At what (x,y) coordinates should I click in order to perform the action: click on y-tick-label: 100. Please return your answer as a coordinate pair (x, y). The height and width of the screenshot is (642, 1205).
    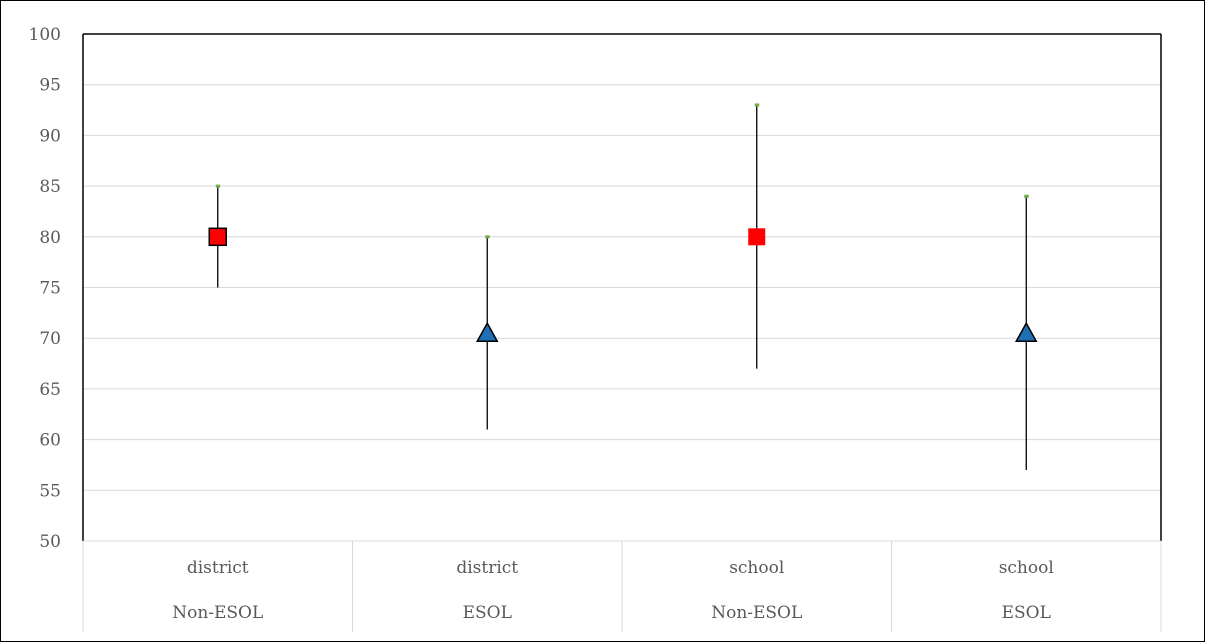
    Looking at the image, I should click on (45, 35).